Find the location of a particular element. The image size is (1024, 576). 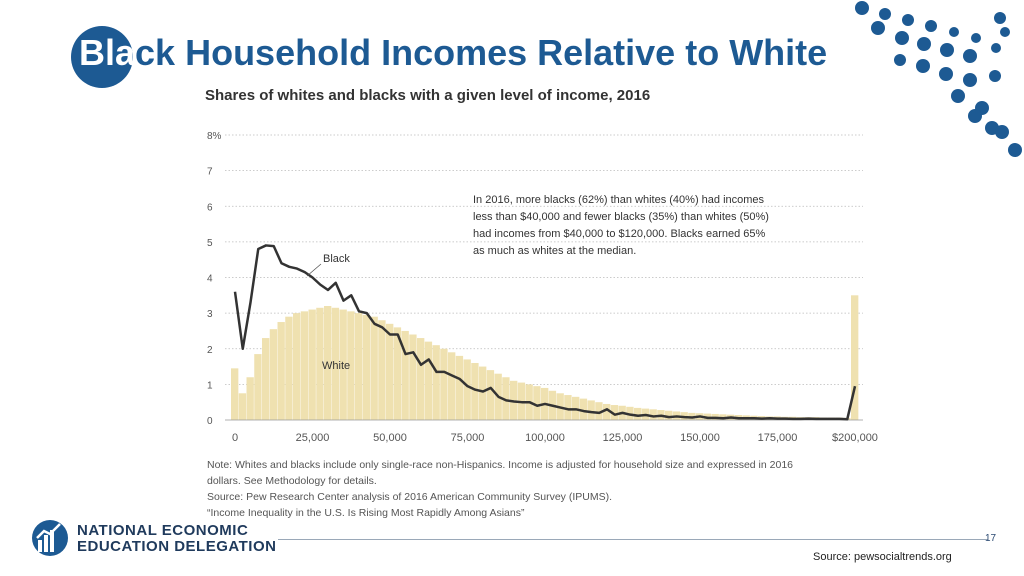

chart-note-line: dollars. See Methodology for details. is located at coordinates (292, 481).